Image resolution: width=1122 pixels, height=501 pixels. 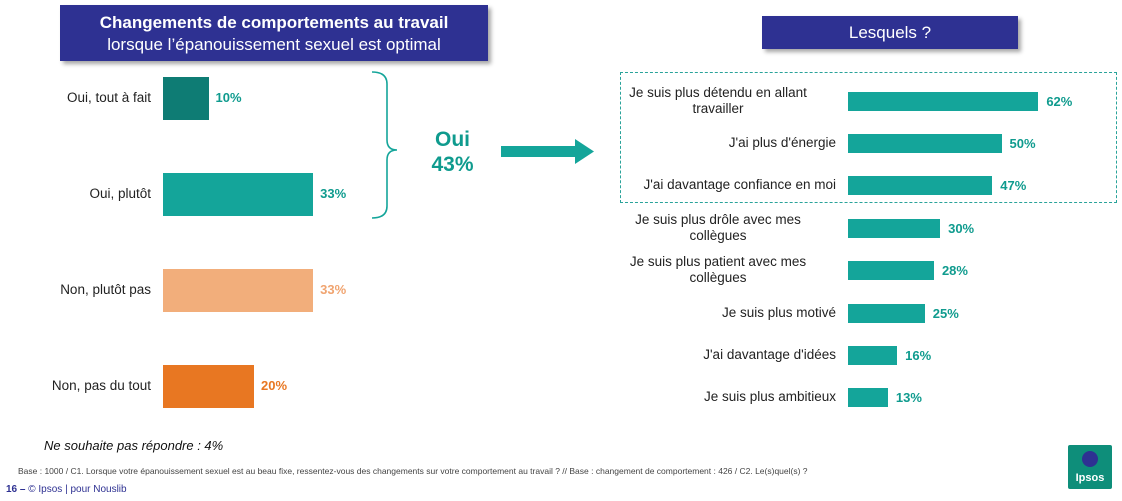 I want to click on right-value-label: 62%, so click(x=1059, y=101).